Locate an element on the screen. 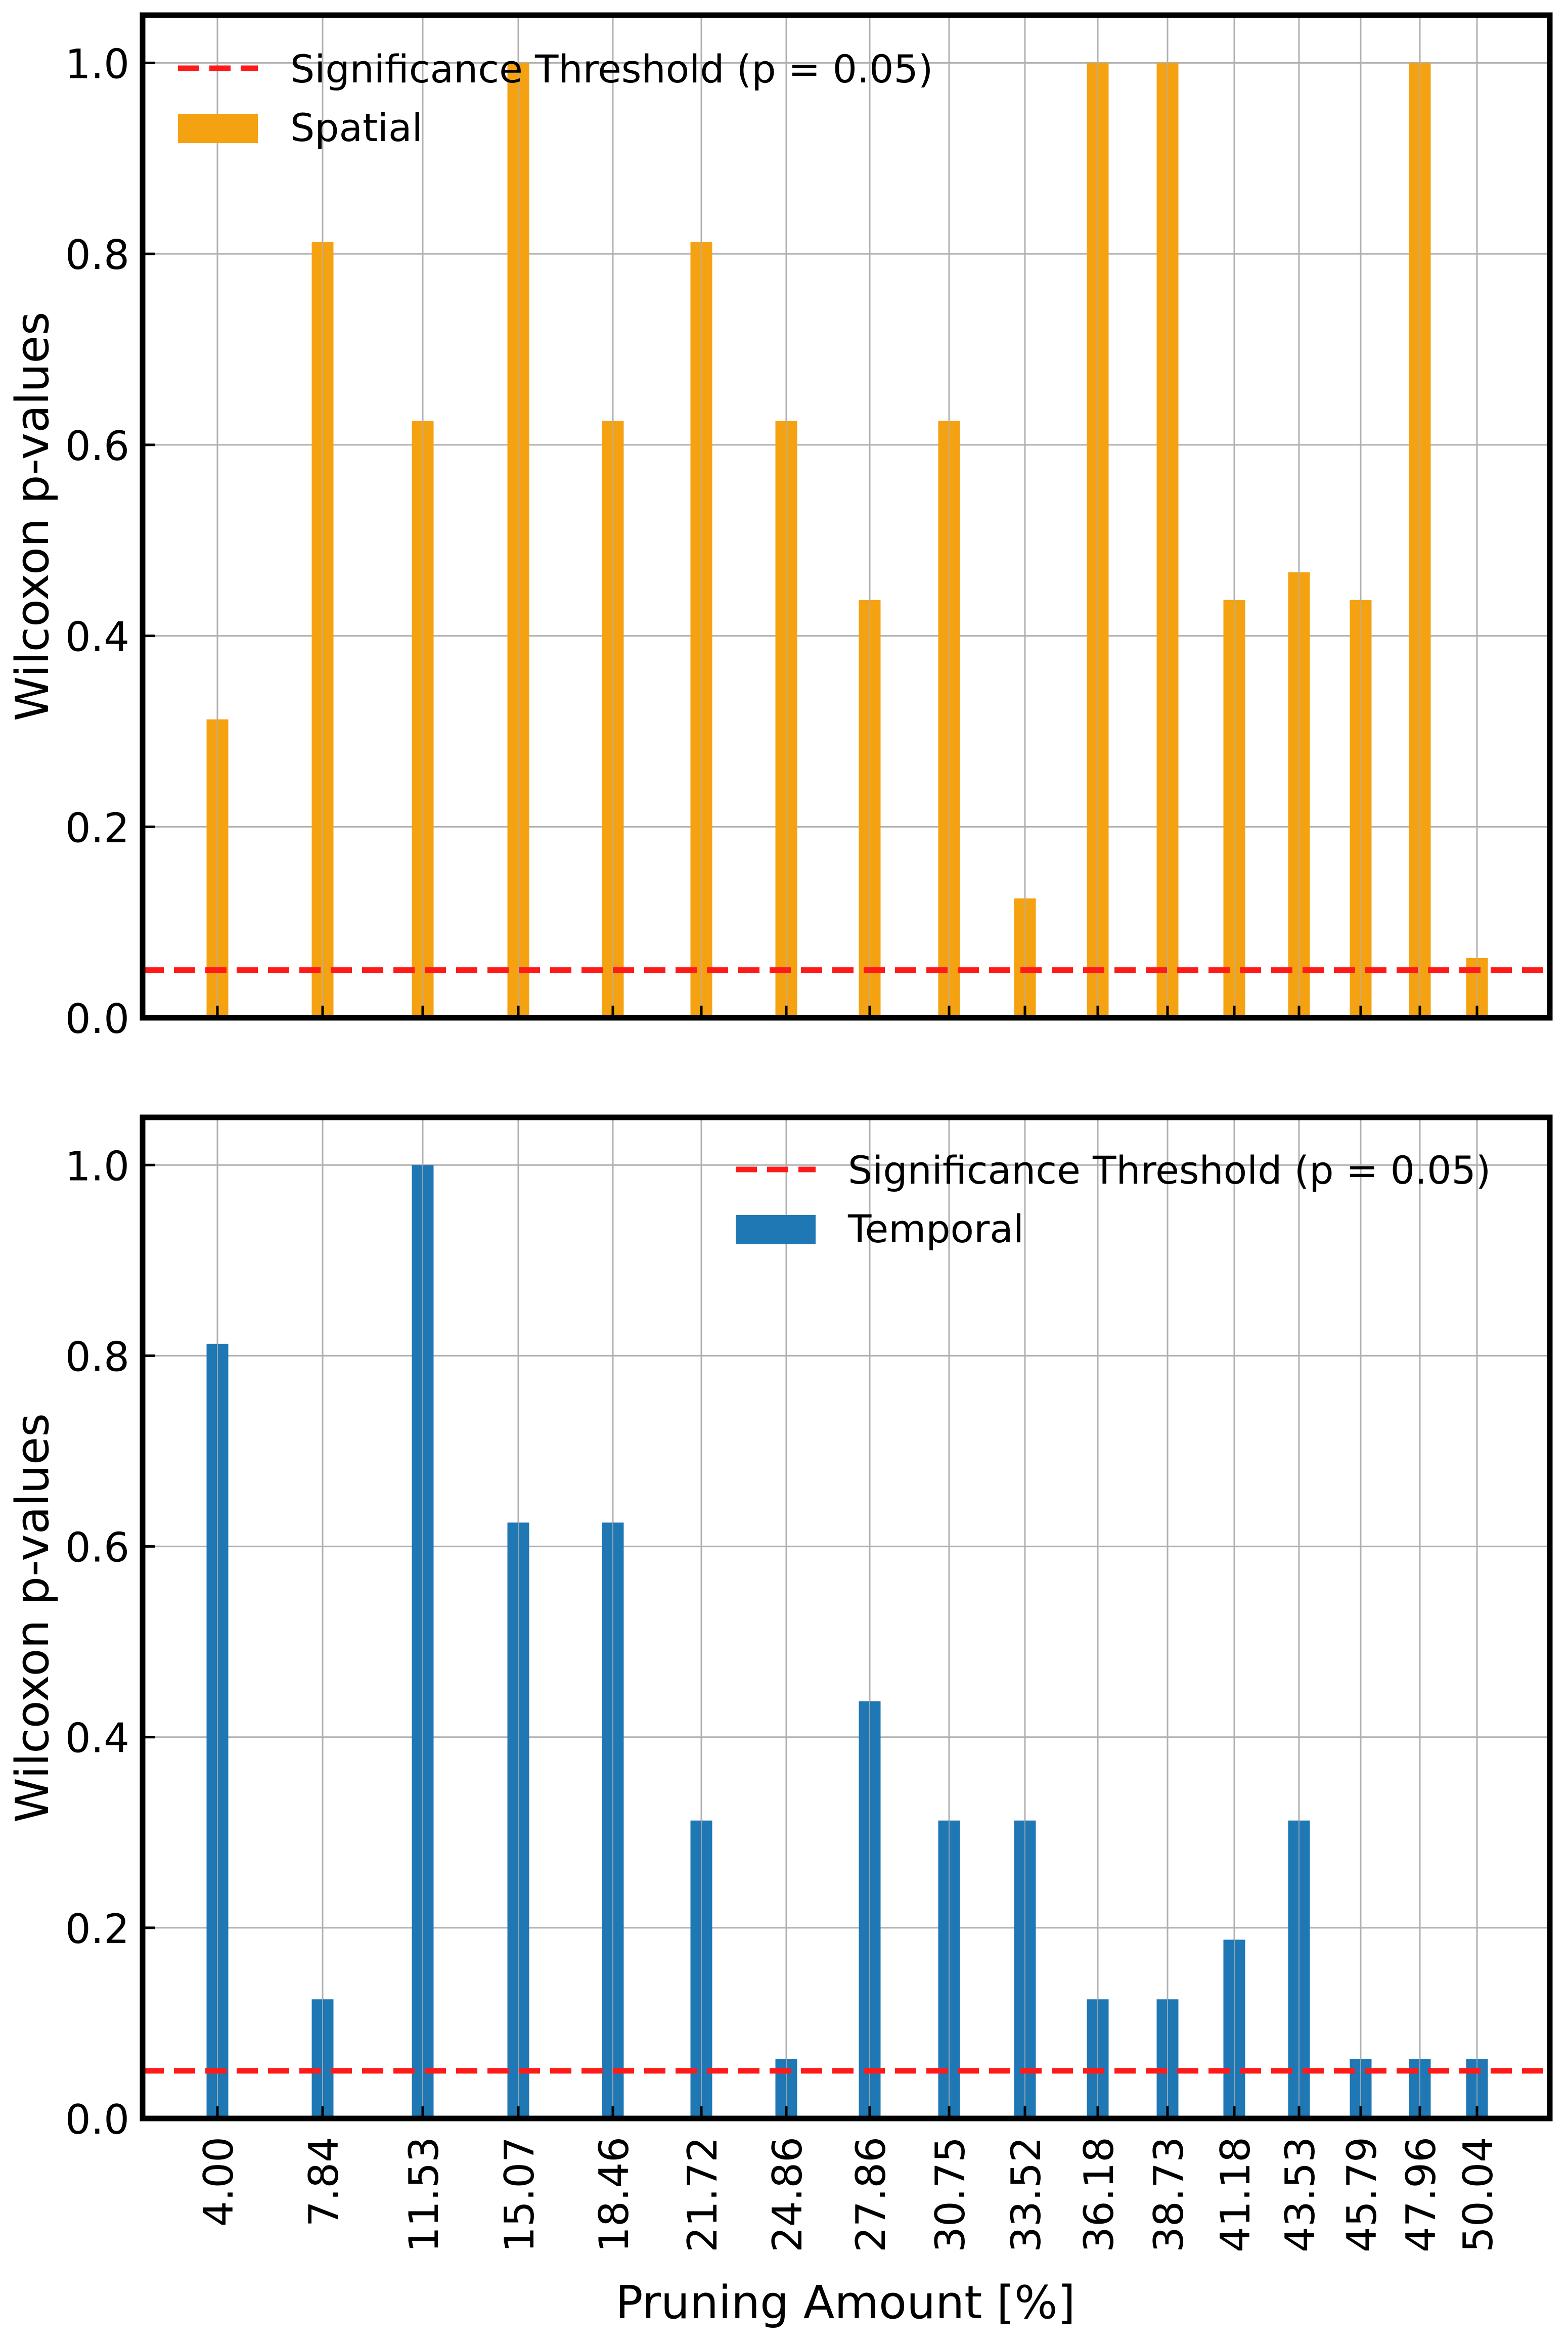 The width and height of the screenshot is (1568, 2347). x-tick-label: 15.07 is located at coordinates (519, 2194).